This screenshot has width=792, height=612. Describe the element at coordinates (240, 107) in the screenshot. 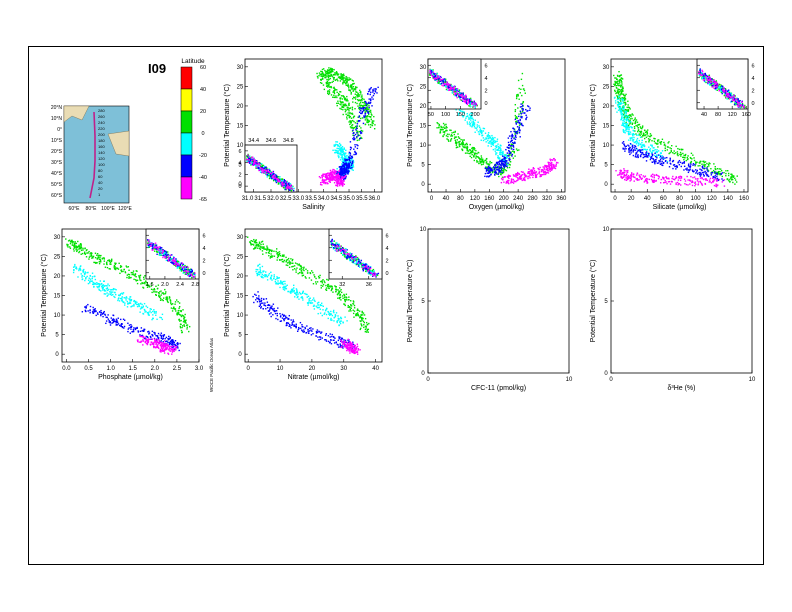

I see `salinity-ytick-label: 20` at that location.